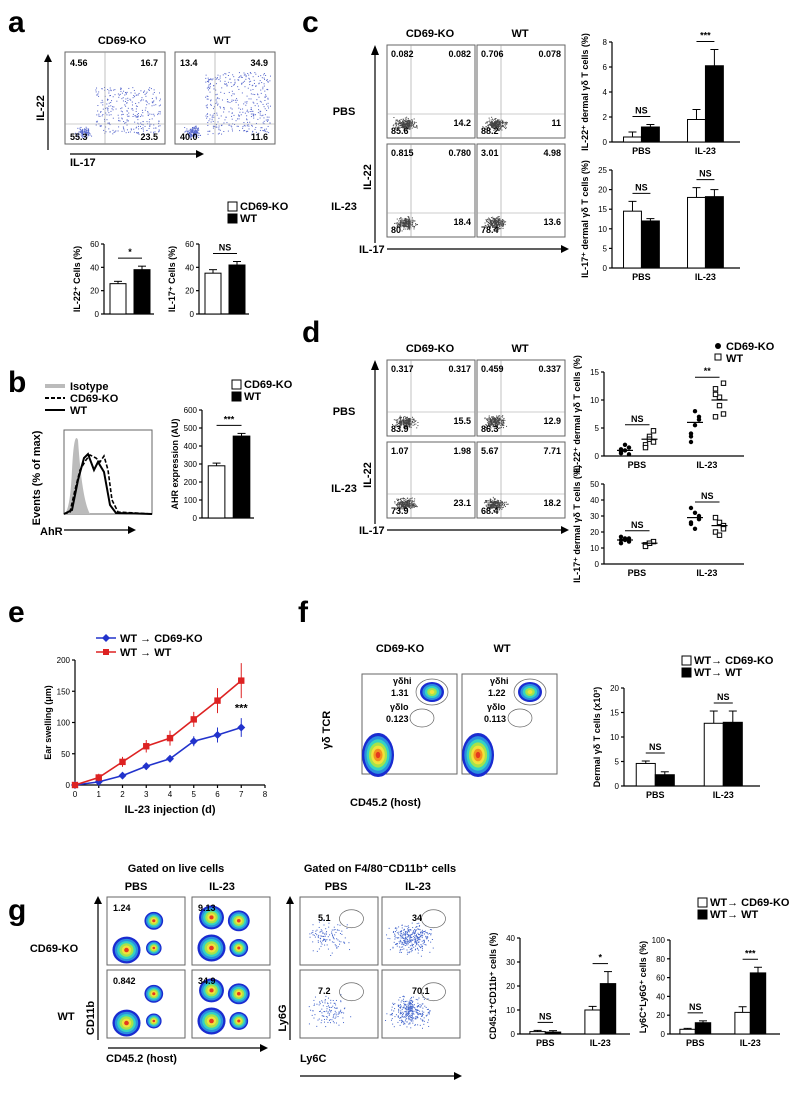  What do you see at coordinates (248, 219) in the screenshot?
I see `a-legend-wt: WT` at bounding box center [248, 219].